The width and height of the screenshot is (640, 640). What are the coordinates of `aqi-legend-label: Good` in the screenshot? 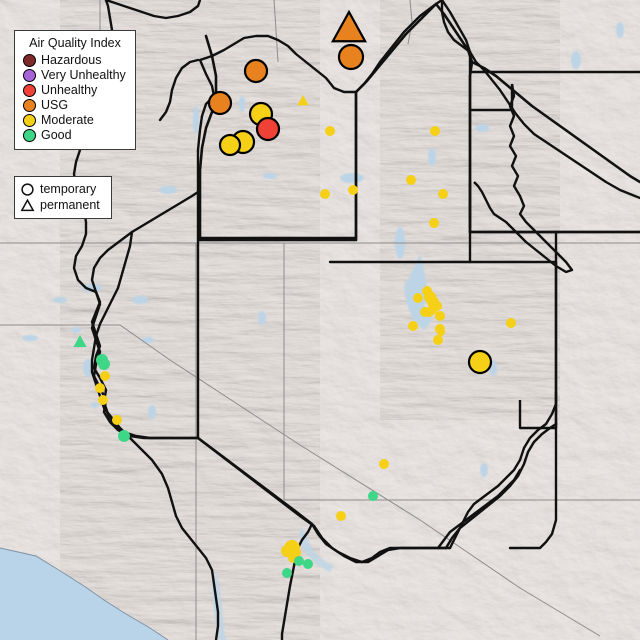 It's located at (56, 135).